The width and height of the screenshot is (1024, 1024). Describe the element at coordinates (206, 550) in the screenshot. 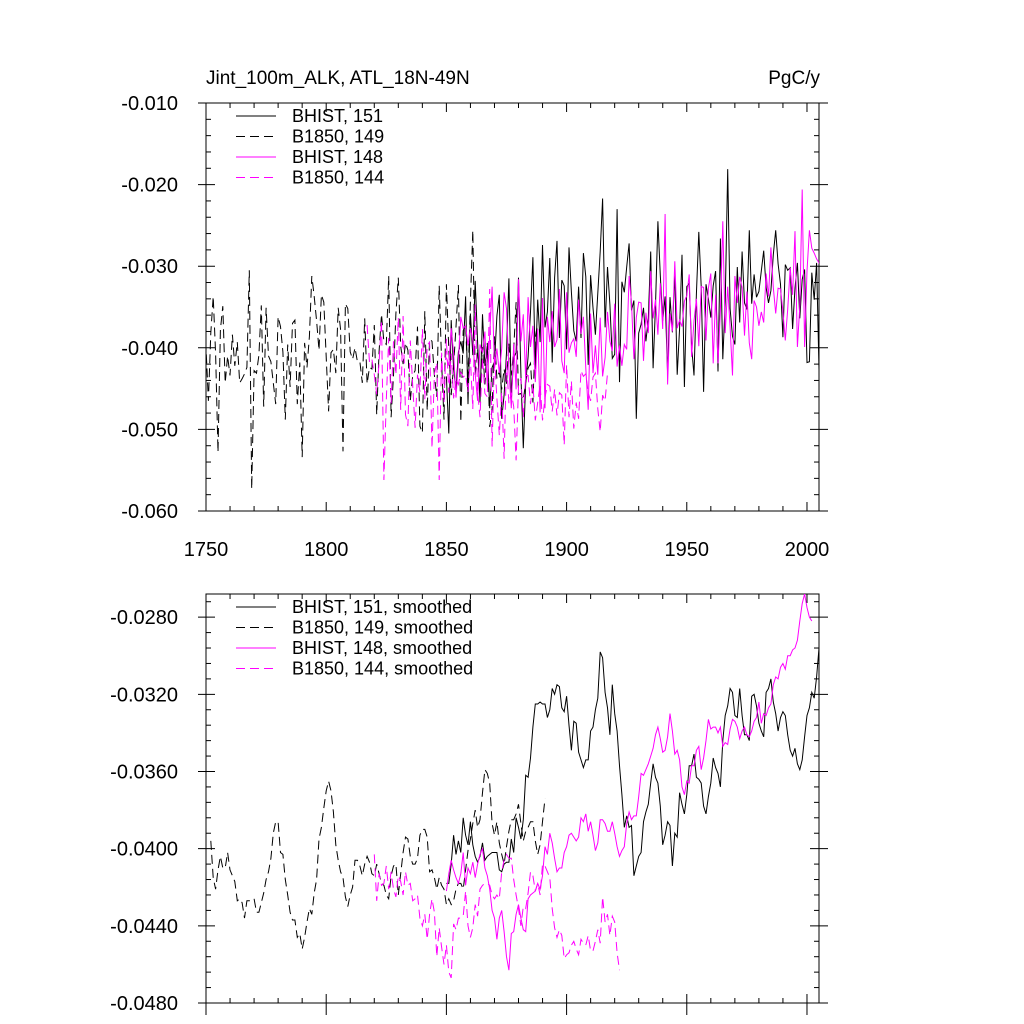

I see `x-tick-label: 1750` at that location.